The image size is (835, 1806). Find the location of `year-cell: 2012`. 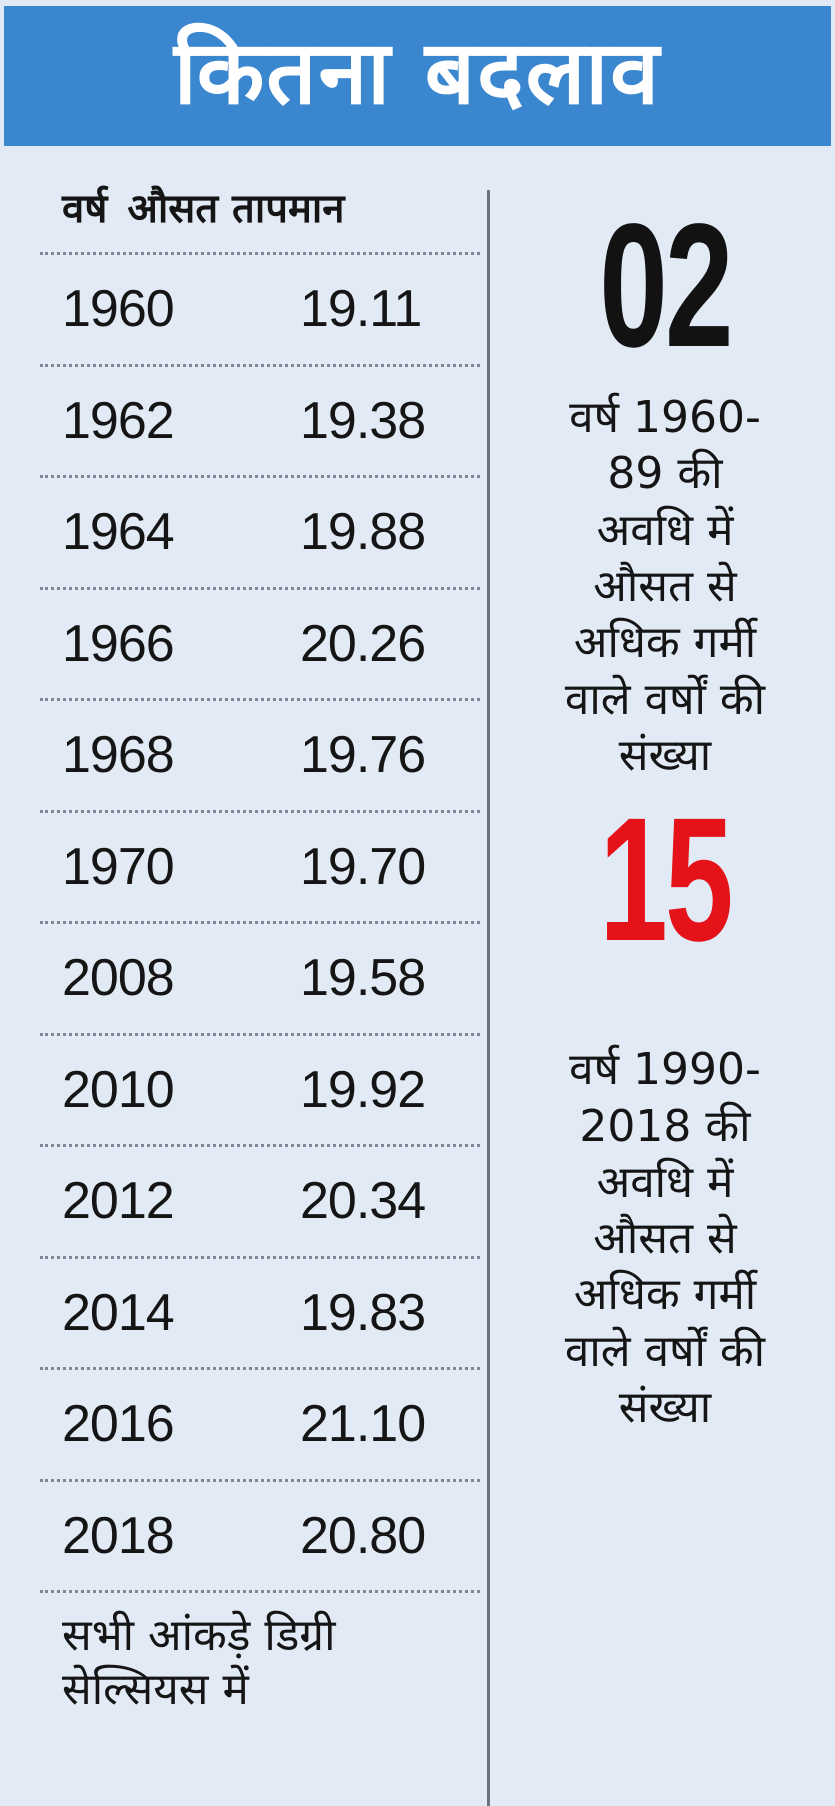

year-cell: 2012 is located at coordinates (118, 1201).